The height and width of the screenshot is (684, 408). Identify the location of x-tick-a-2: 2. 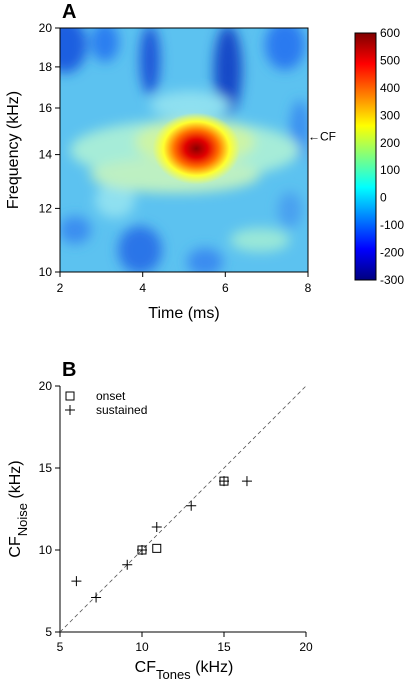
(60, 288).